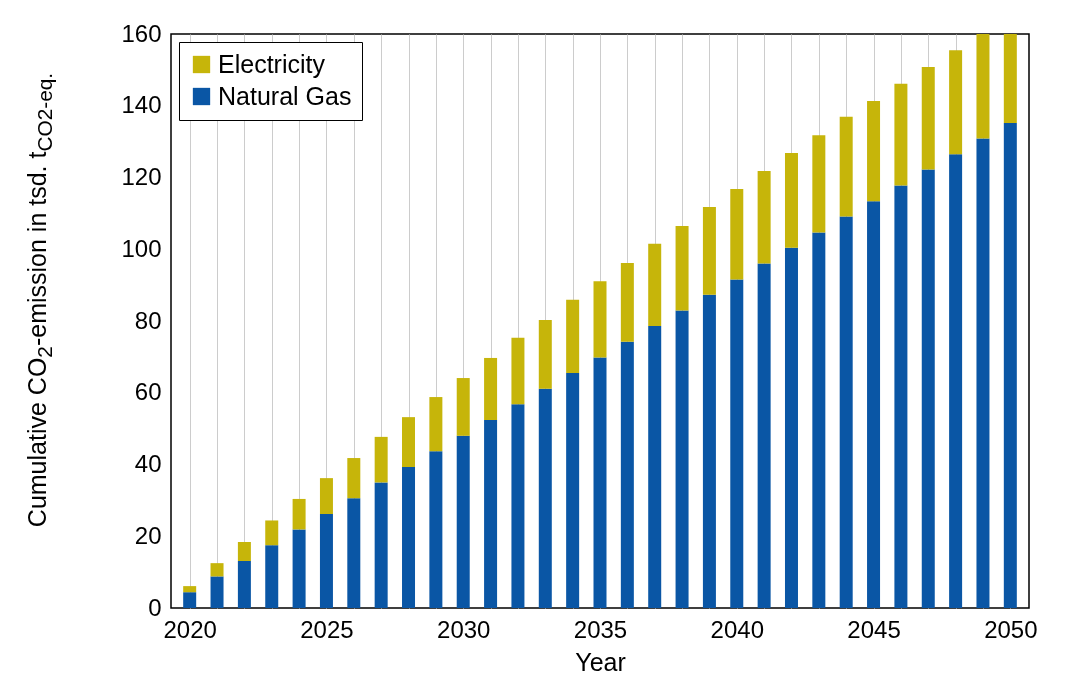 The height and width of the screenshot is (694, 1073). What do you see at coordinates (737, 629) in the screenshot?
I see `x-tick-label: 2040` at bounding box center [737, 629].